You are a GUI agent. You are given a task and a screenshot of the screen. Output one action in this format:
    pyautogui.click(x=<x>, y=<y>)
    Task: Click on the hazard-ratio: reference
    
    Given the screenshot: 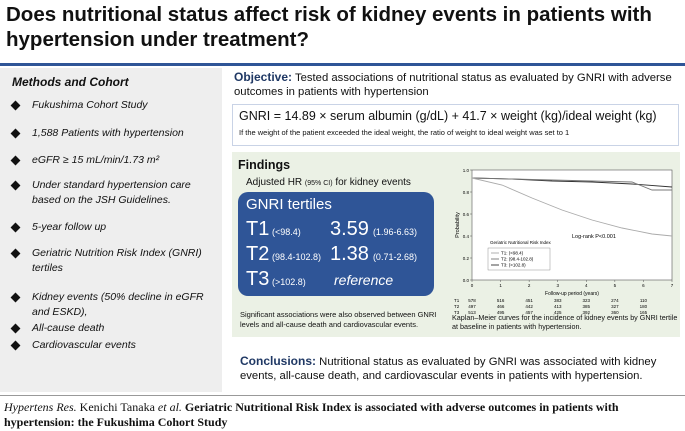 What is the action you would take?
    pyautogui.click(x=364, y=280)
    